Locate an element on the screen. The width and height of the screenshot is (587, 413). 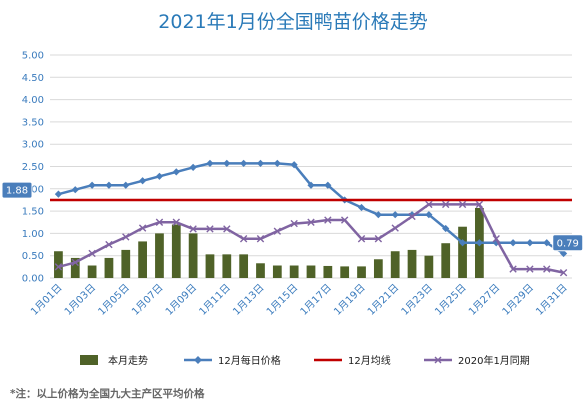
legend-label: 12月每日价格 is located at coordinates (249, 360).